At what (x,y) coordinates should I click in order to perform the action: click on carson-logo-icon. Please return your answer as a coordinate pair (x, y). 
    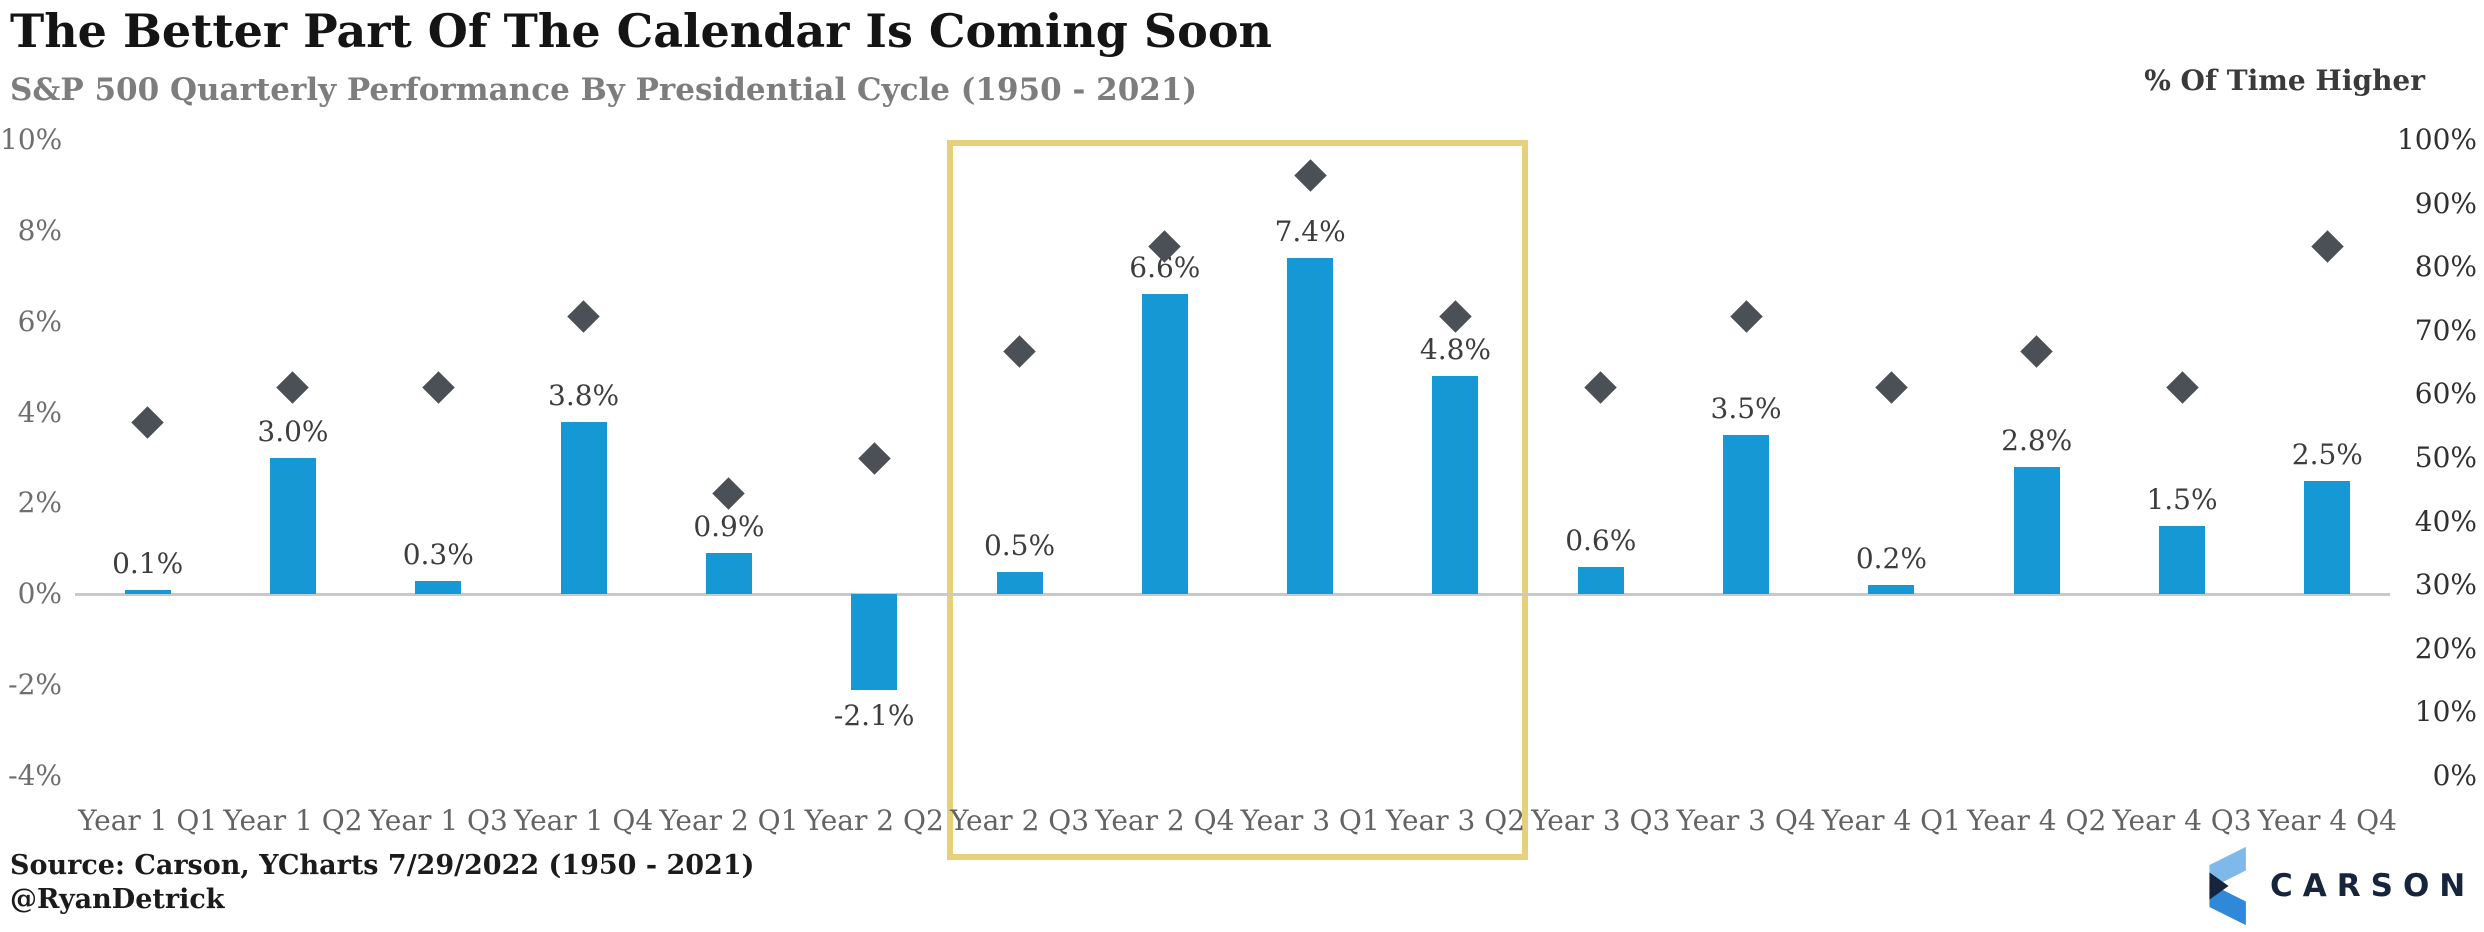
    Looking at the image, I should click on (2227, 886).